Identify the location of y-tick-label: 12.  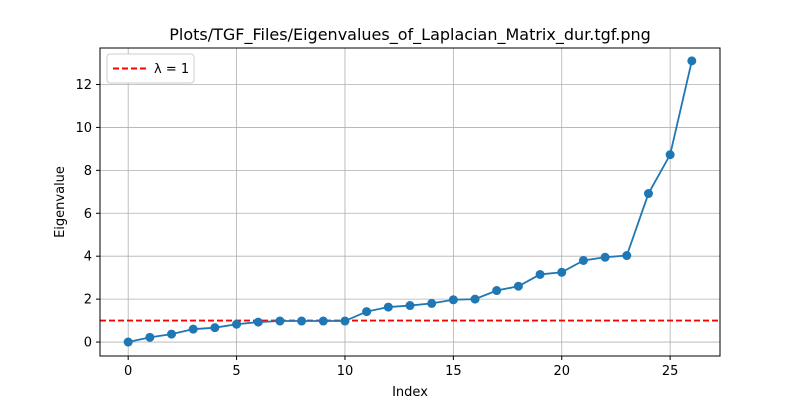
(83, 85).